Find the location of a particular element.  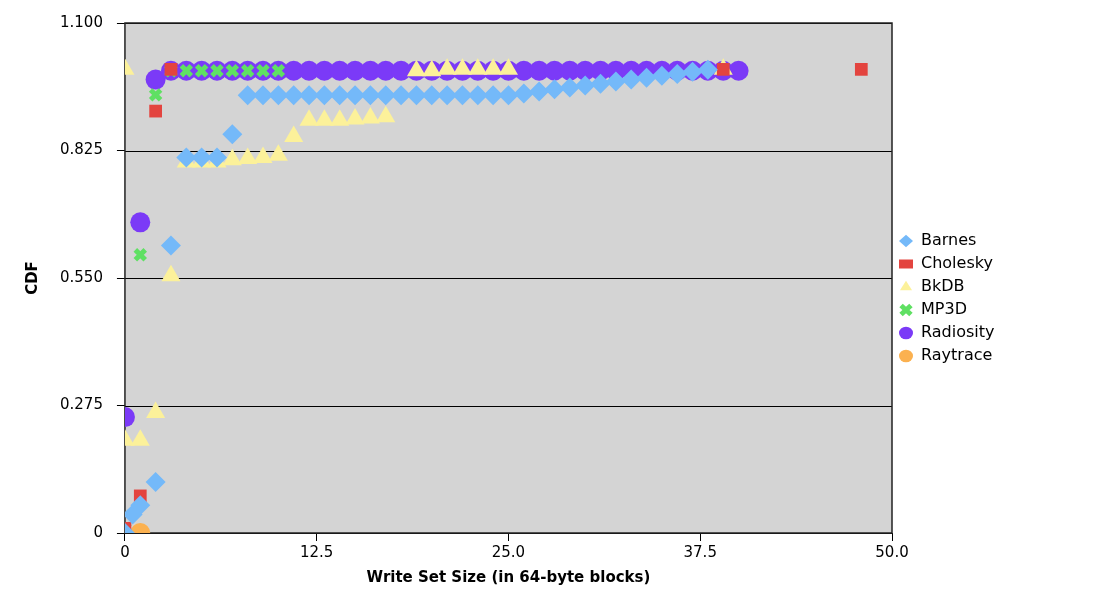

y-tick-label: 0.275 is located at coordinates (81, 404).